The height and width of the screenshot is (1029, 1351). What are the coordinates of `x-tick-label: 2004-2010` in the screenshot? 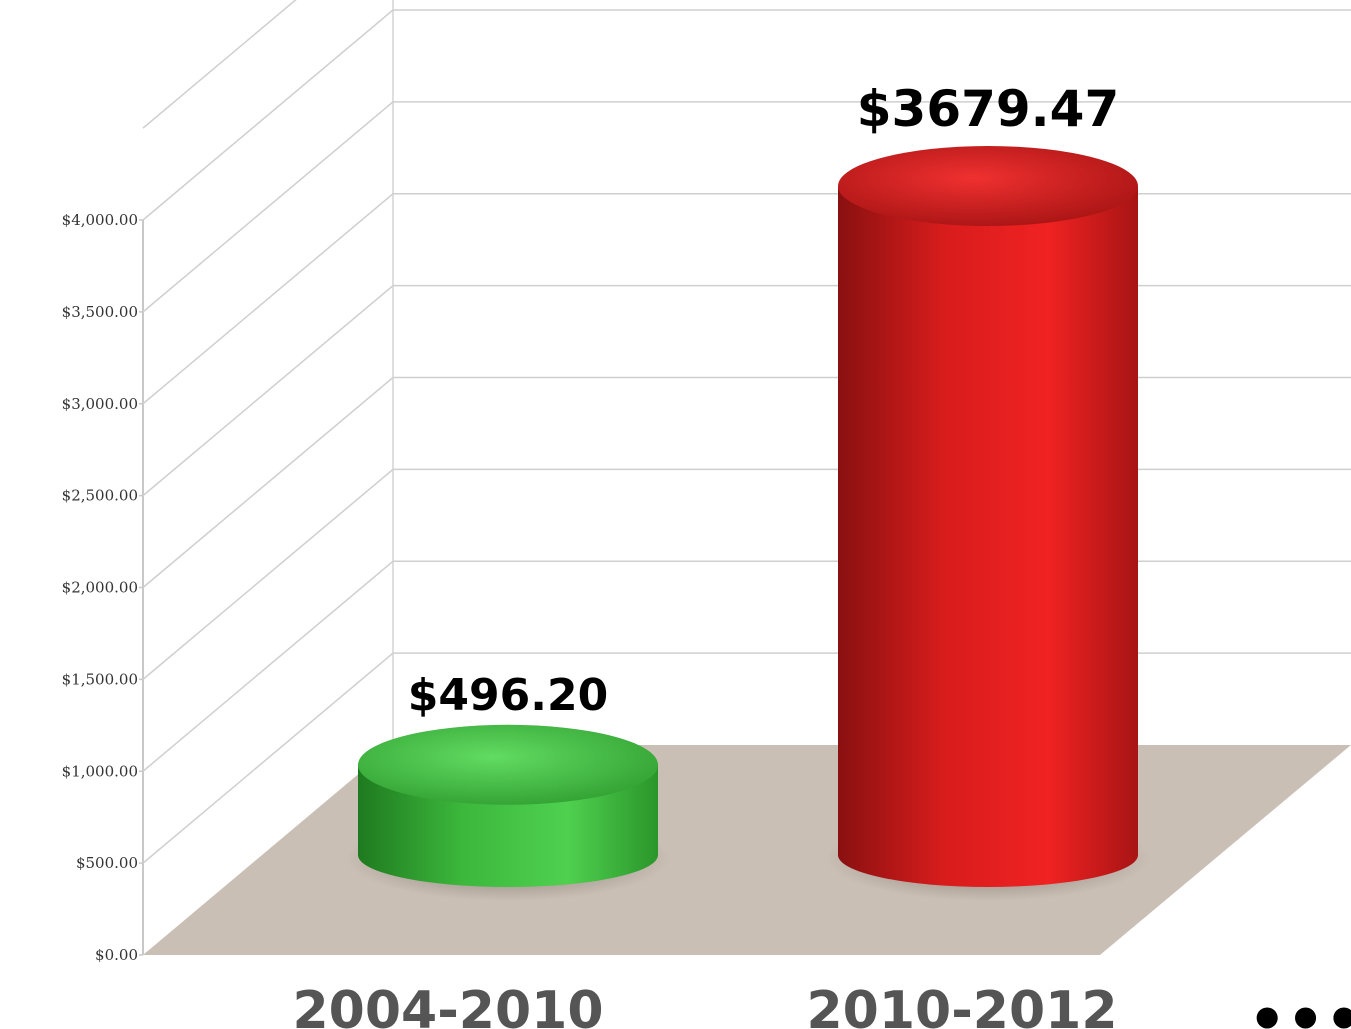 It's located at (447, 1005).